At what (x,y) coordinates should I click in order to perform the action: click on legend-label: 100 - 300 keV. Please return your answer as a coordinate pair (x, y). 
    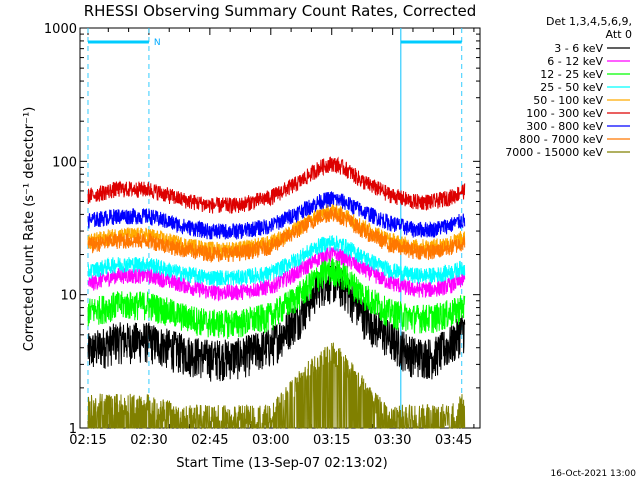
    Looking at the image, I should click on (564, 113).